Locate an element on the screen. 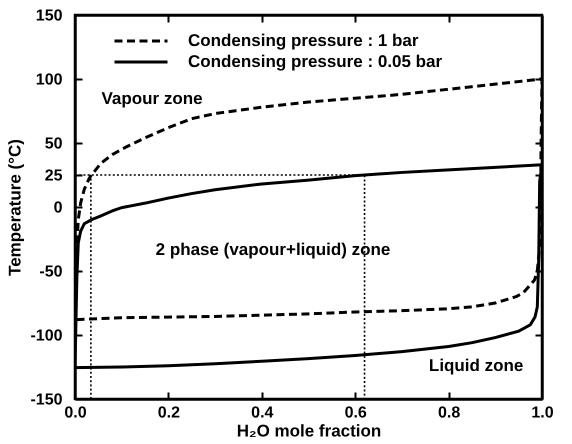 The height and width of the screenshot is (444, 572). y-tick-label: 100 is located at coordinates (49, 80).